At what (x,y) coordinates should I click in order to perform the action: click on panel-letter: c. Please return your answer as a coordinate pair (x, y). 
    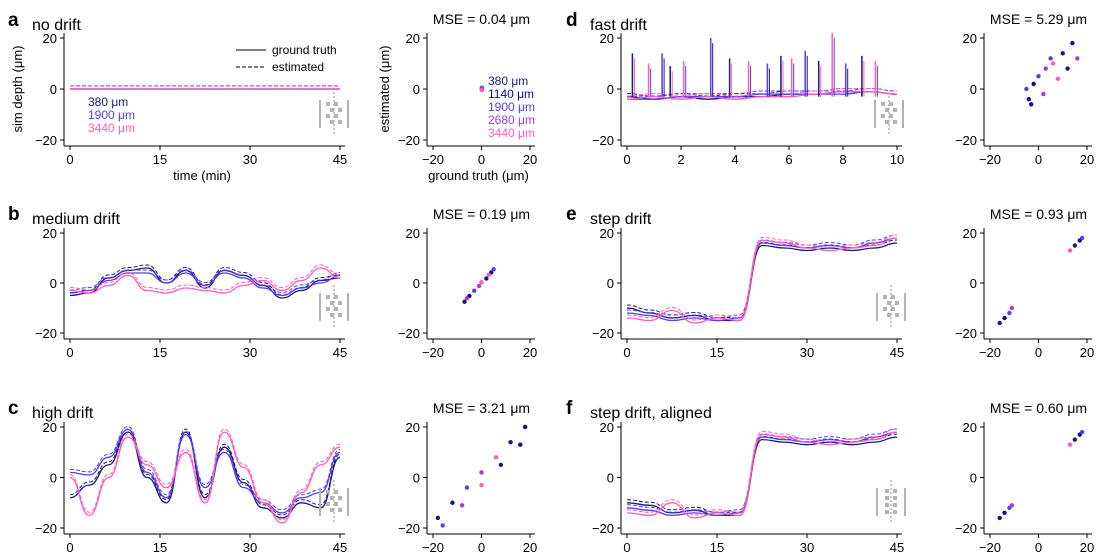
    Looking at the image, I should click on (13, 408).